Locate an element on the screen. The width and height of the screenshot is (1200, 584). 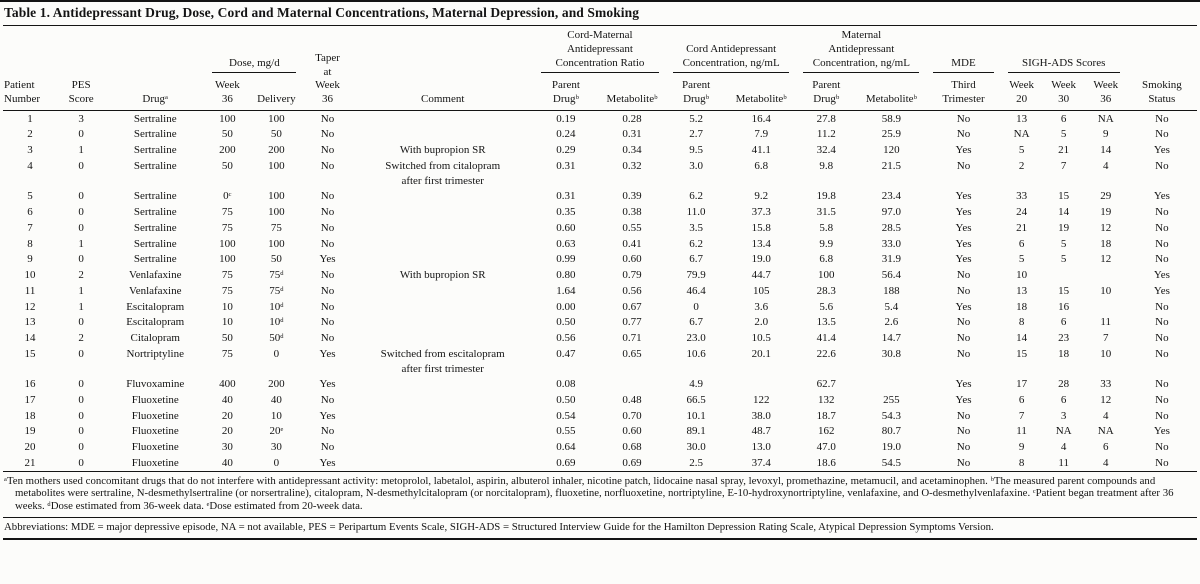
cell-cord-parent: 23.0 is located at coordinates (696, 338).